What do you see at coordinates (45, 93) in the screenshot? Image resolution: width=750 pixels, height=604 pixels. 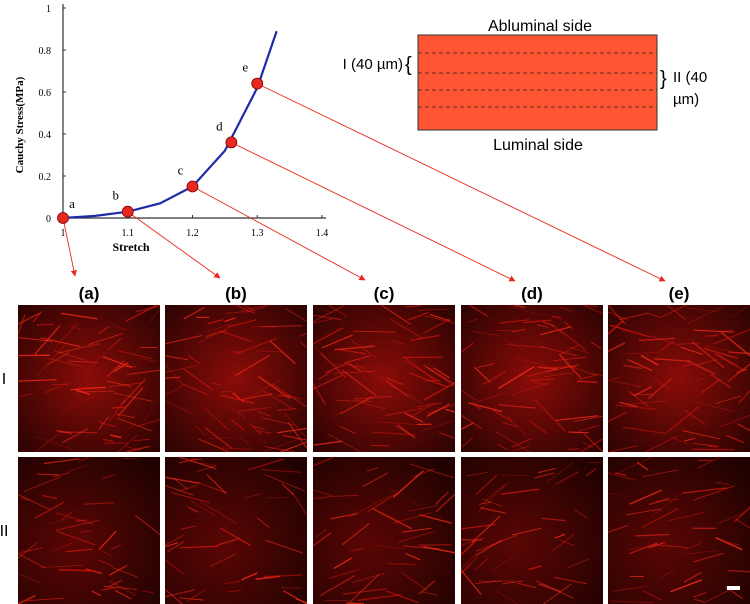 I see `y-tick-label: 0.6` at bounding box center [45, 93].